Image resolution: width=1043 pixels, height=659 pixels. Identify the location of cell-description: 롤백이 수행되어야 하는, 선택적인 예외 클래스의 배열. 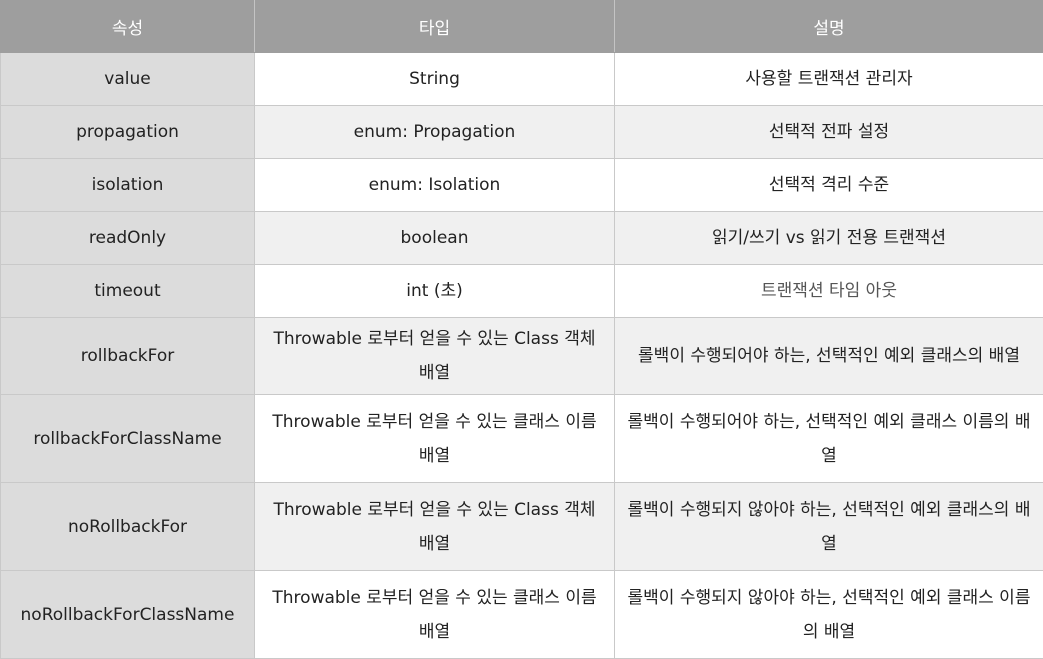
(829, 356).